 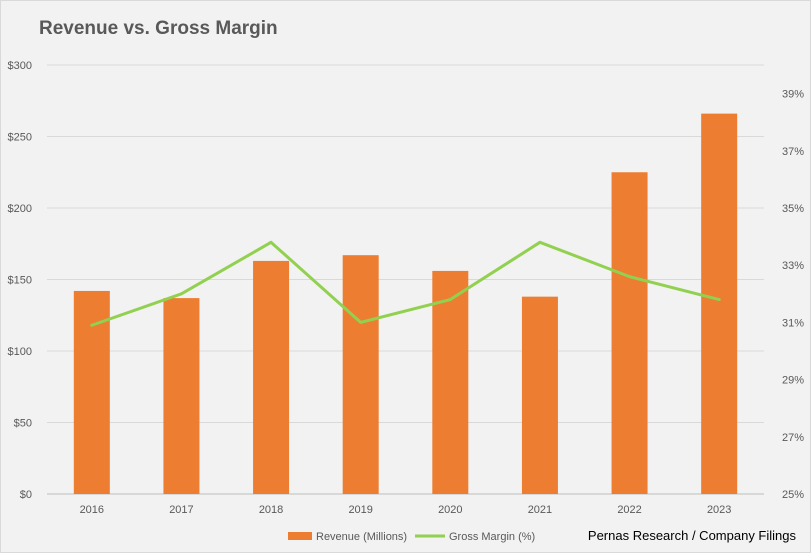 I want to click on y-right-tick-label: 33%, so click(x=793, y=266).